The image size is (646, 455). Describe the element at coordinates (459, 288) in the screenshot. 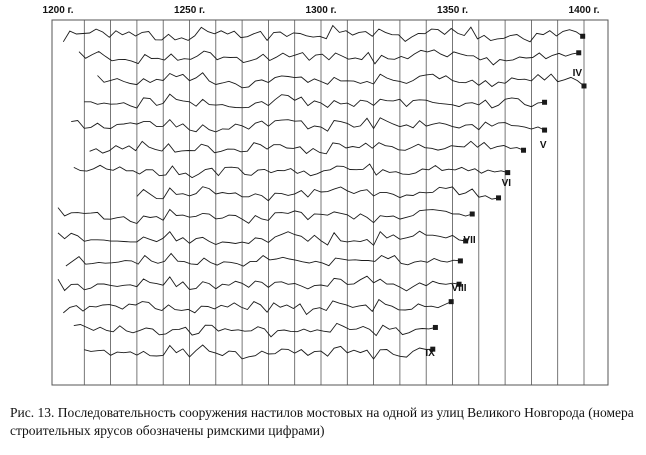

I see `tier-label: VIII` at that location.